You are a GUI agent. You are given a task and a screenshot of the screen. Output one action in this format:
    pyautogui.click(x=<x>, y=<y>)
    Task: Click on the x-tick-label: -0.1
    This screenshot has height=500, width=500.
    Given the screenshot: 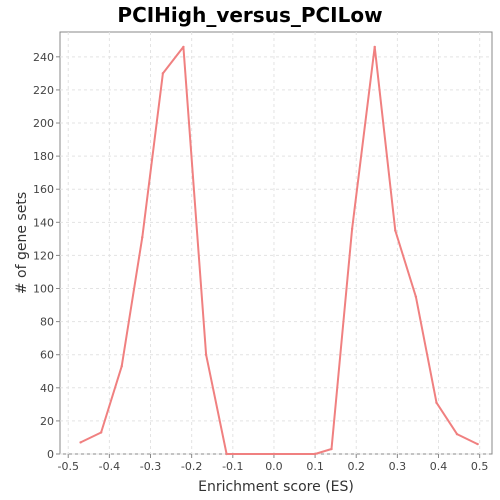 What is the action you would take?
    pyautogui.click(x=232, y=466)
    